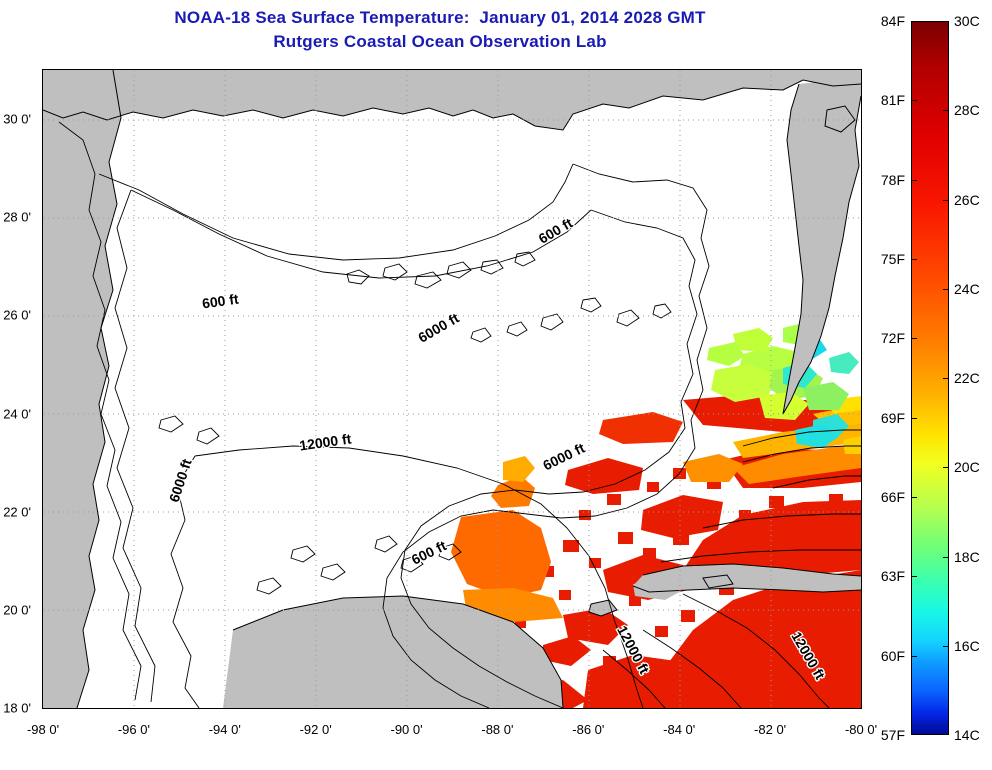 The height and width of the screenshot is (770, 992). I want to click on colorbar-fahrenheit-label: 69F, so click(892, 417).